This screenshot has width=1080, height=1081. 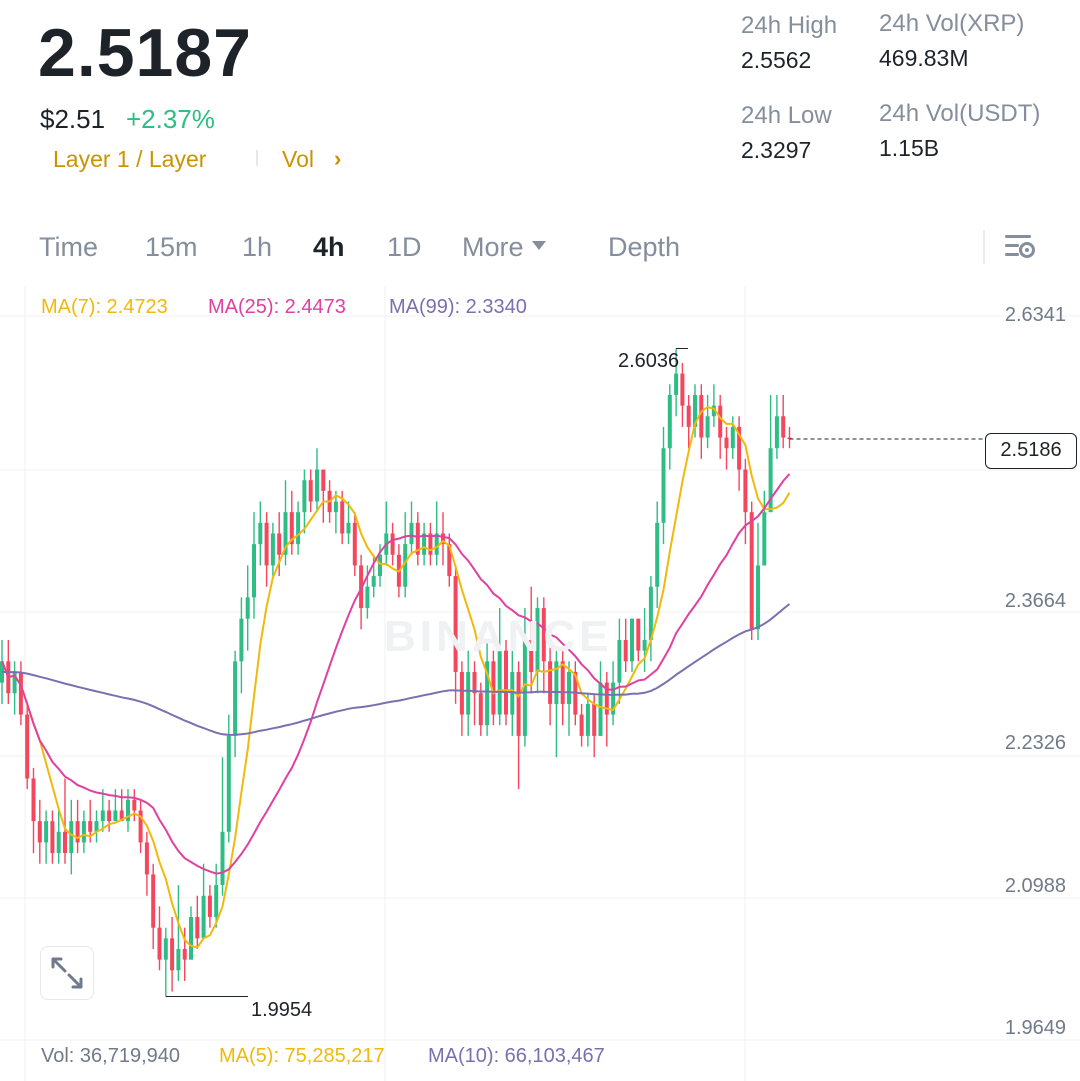 What do you see at coordinates (67, 973) in the screenshot?
I see `expand-chart-button` at bounding box center [67, 973].